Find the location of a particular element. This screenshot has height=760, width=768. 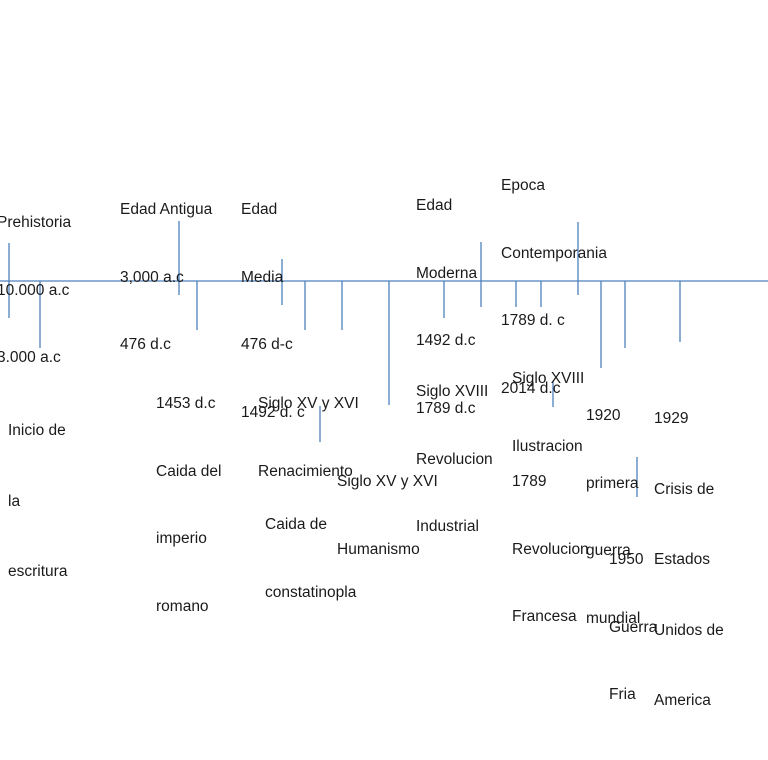

label-revolucion-industrial-line-3: Industrial is located at coordinates (447, 526).